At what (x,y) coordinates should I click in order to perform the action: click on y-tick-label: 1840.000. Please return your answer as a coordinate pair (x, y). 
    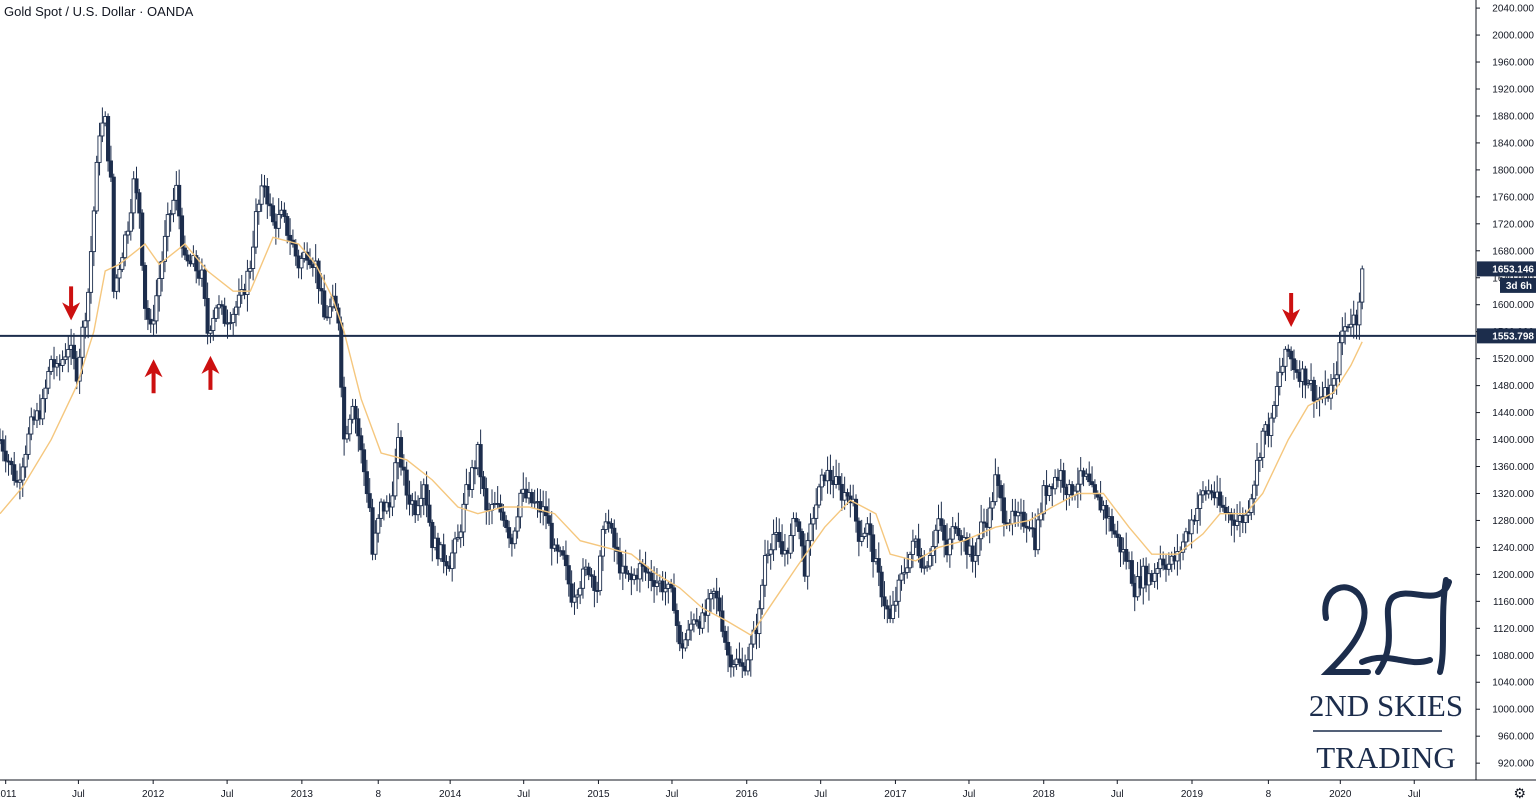
    Looking at the image, I should click on (1513, 143).